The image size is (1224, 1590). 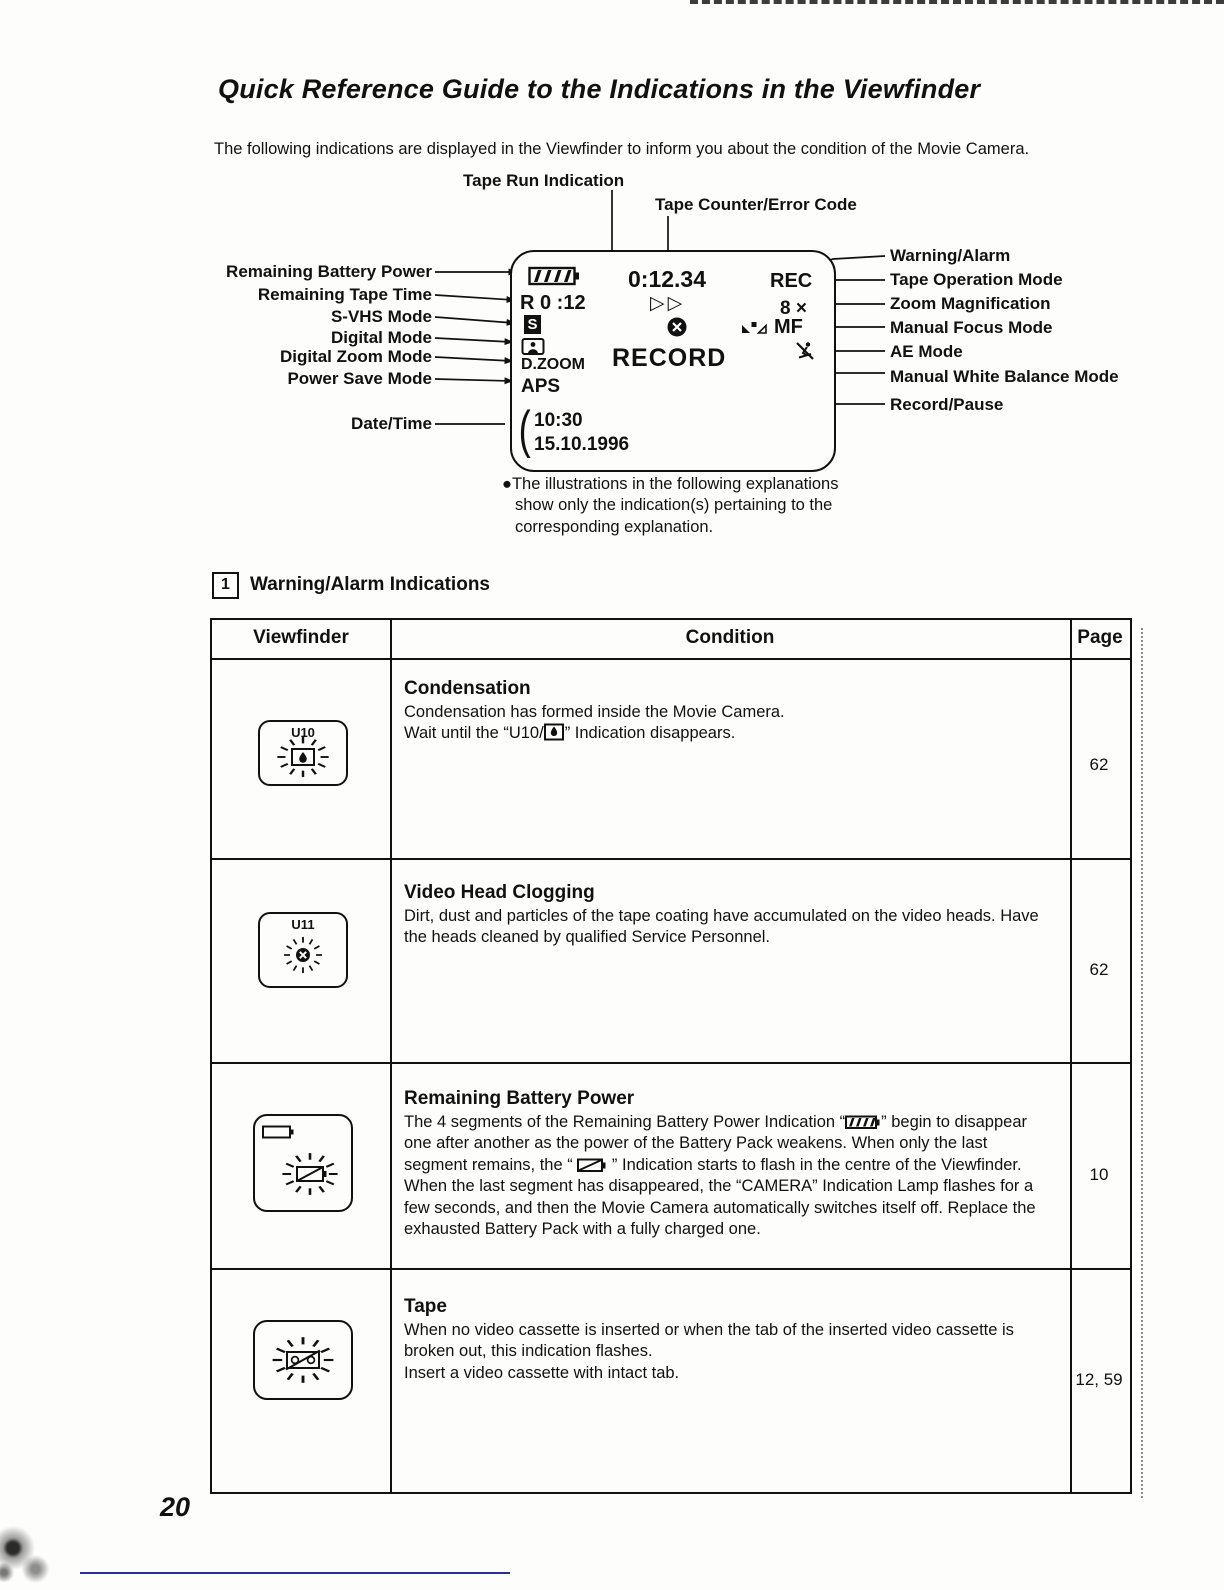 I want to click on ae-mode-sports-icon, so click(x=805, y=351).